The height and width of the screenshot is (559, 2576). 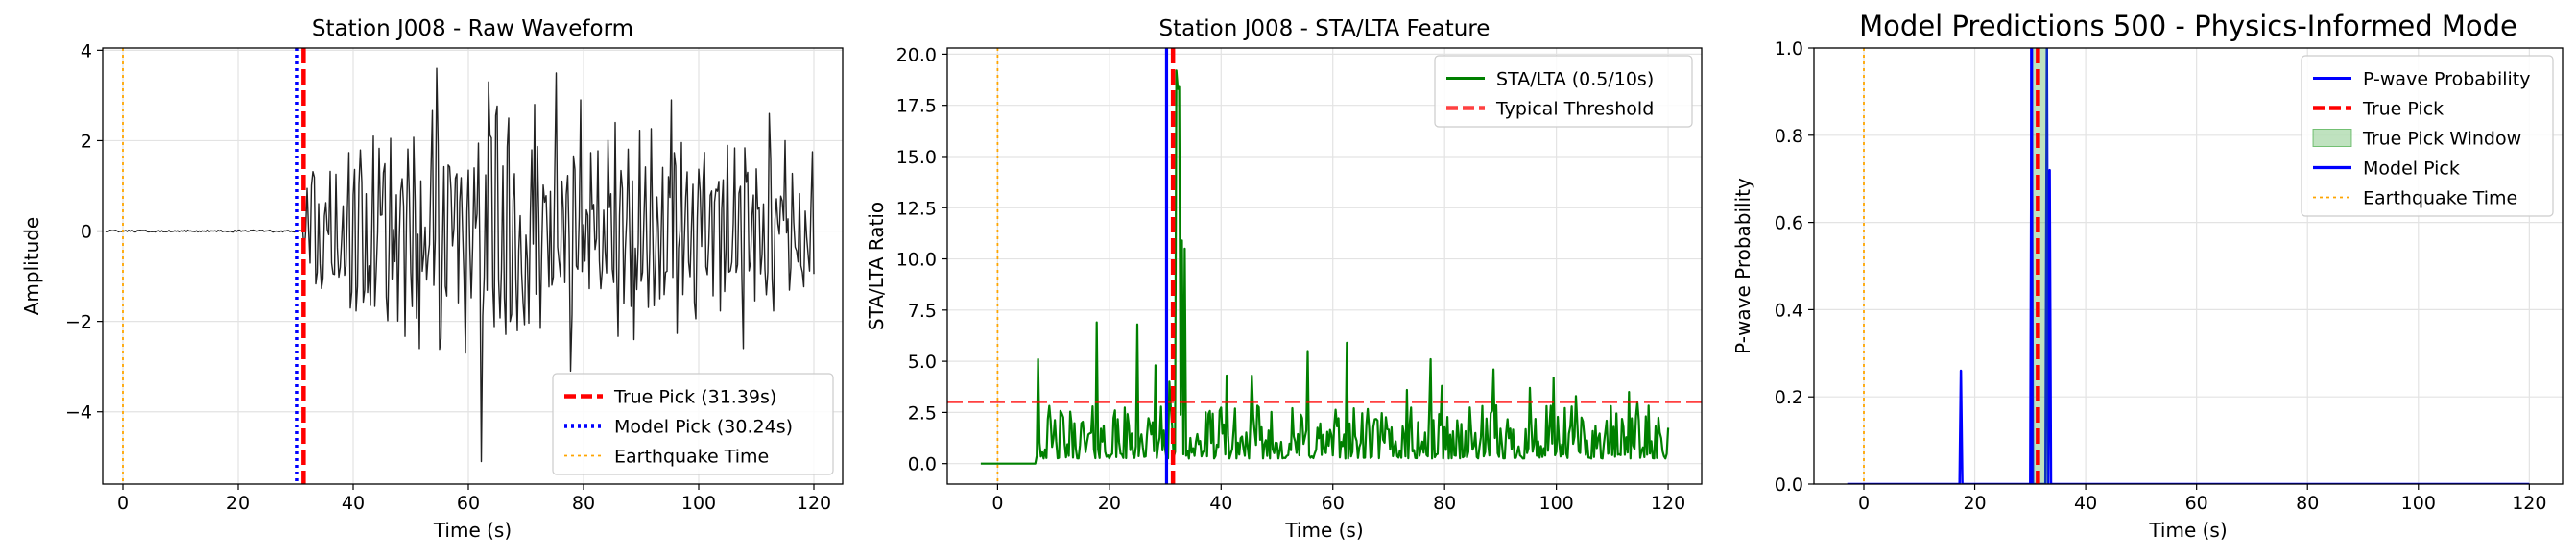 What do you see at coordinates (1575, 79) in the screenshot?
I see `legend-label: STA/LTA (0.5/10s)` at bounding box center [1575, 79].